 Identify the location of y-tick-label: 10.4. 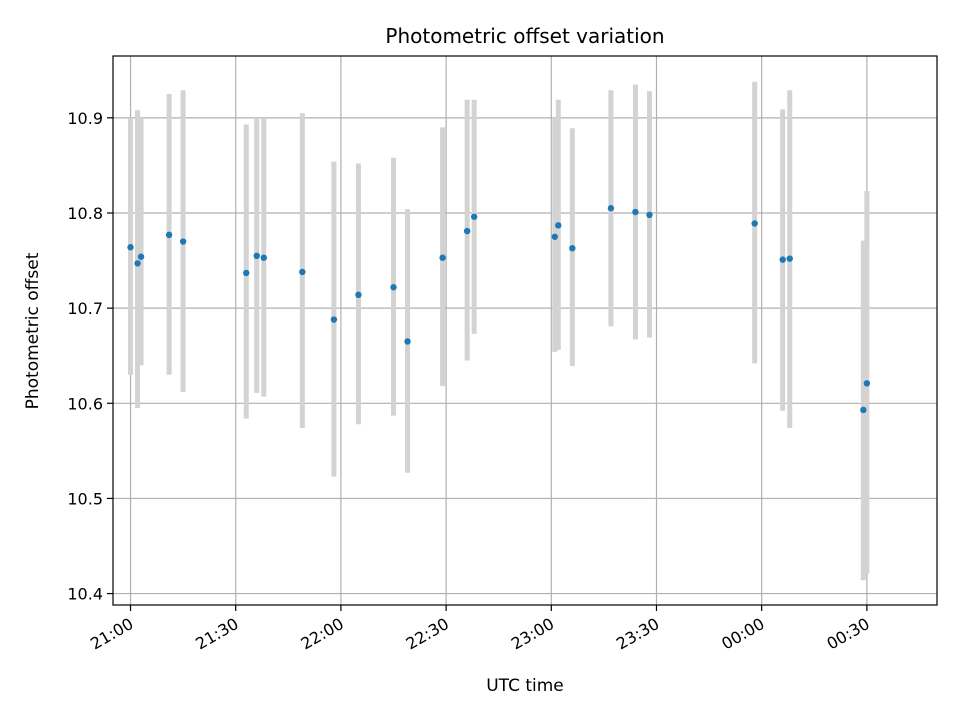
(85, 594).